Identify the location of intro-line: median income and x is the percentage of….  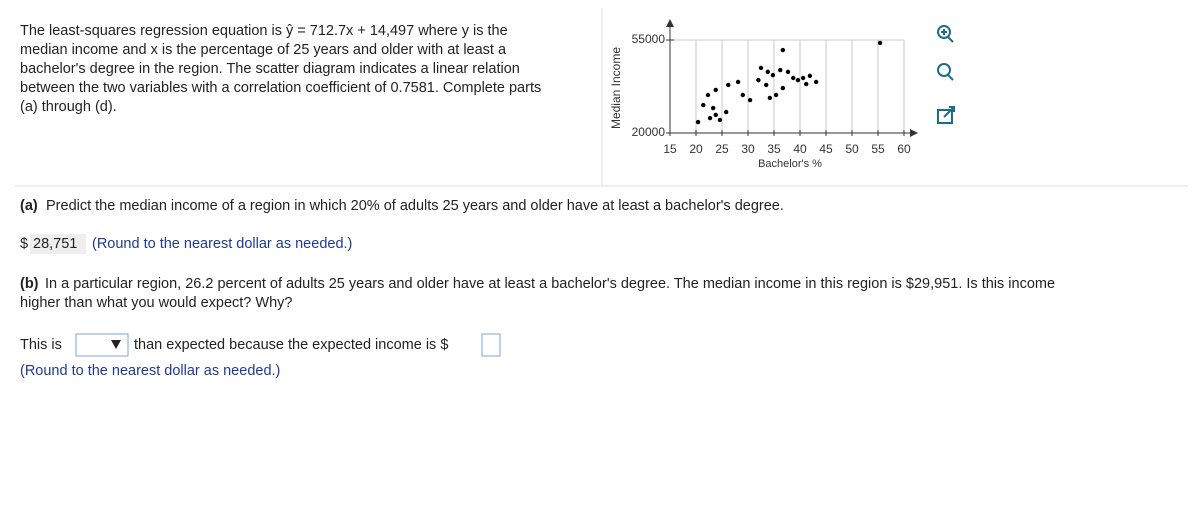
(263, 50).